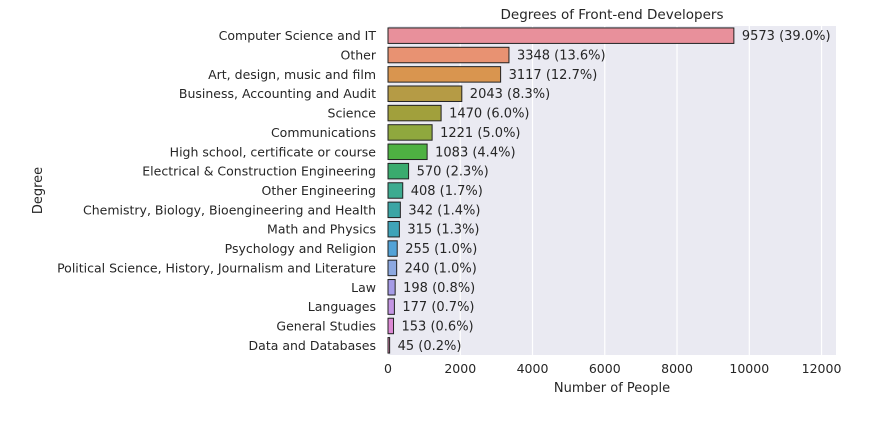  Describe the element at coordinates (259, 171) in the screenshot. I see `y-tick-label: Electrical & Construction Engineering` at that location.